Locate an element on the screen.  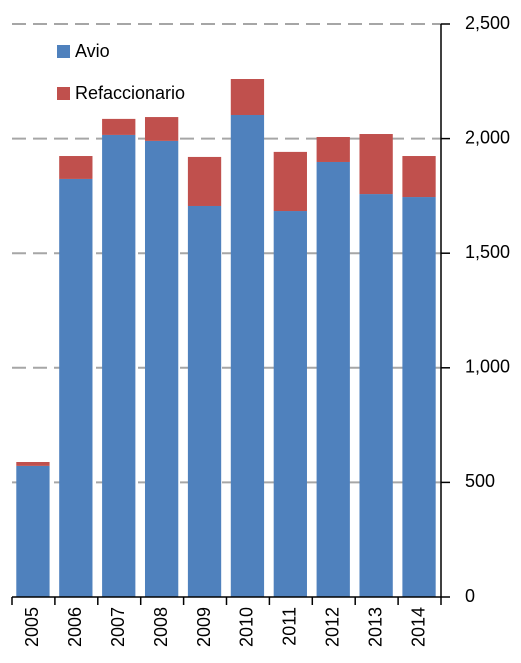
x-tick-label: 2006 is located at coordinates (75, 627).